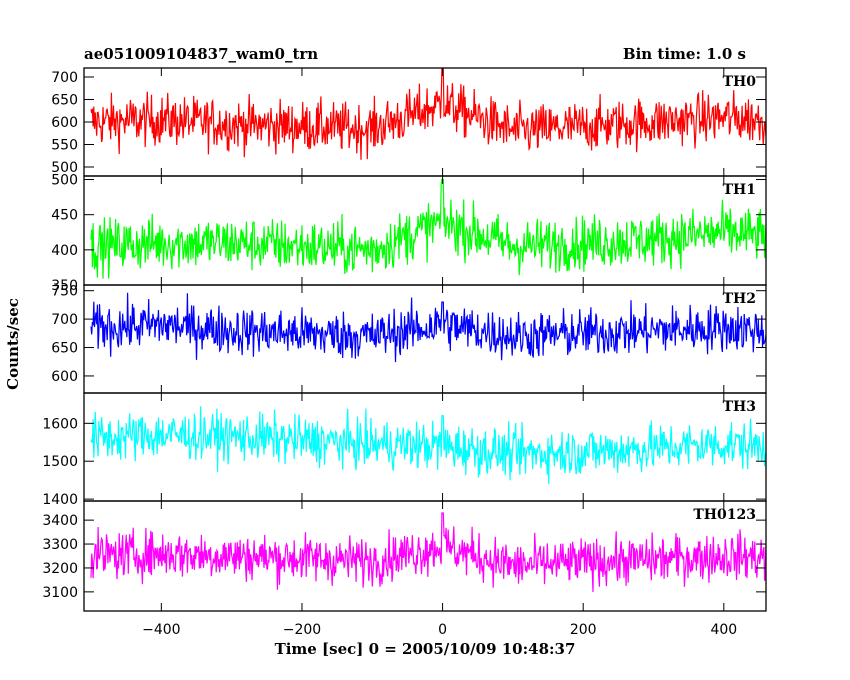 This screenshot has width=850, height=680. Describe the element at coordinates (428, 228) in the screenshot. I see `series-th1` at that location.